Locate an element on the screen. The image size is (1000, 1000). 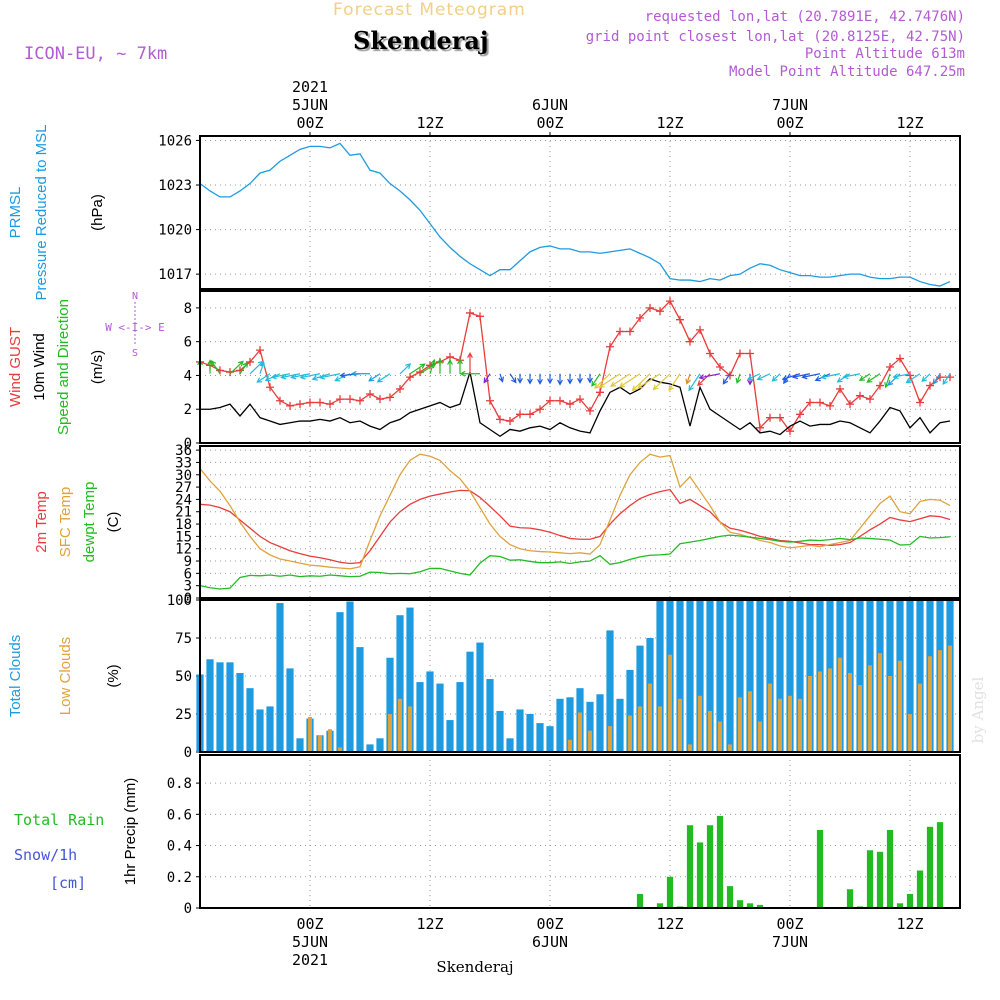
precip-panel is located at coordinates (578, 831).